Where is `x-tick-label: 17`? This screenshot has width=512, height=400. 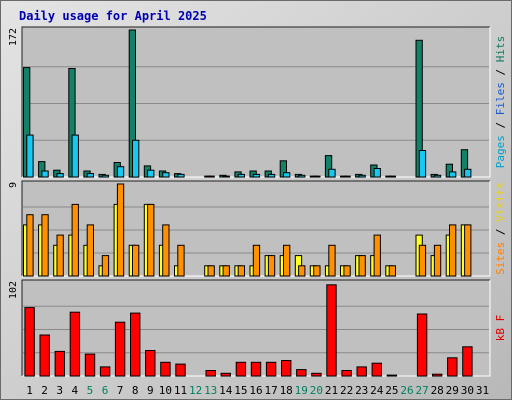 x-tick-label: 17 is located at coordinates (270, 390).